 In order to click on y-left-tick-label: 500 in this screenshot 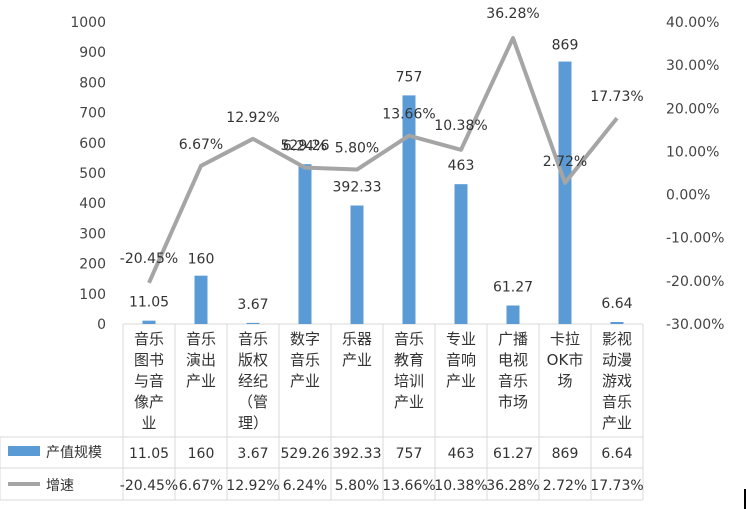, I will do `click(92, 174)`.